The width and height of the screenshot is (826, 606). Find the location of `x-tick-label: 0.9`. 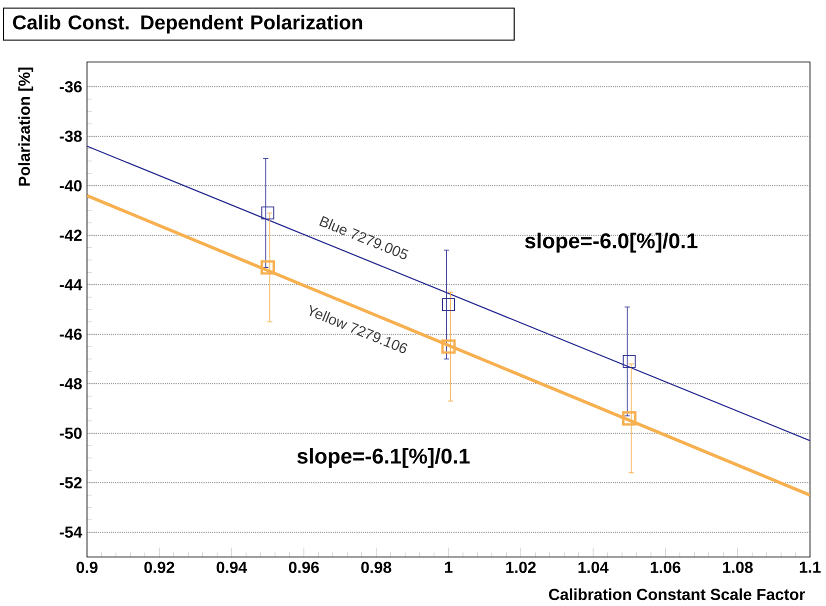

x-tick-label: 0.9 is located at coordinates (87, 568).